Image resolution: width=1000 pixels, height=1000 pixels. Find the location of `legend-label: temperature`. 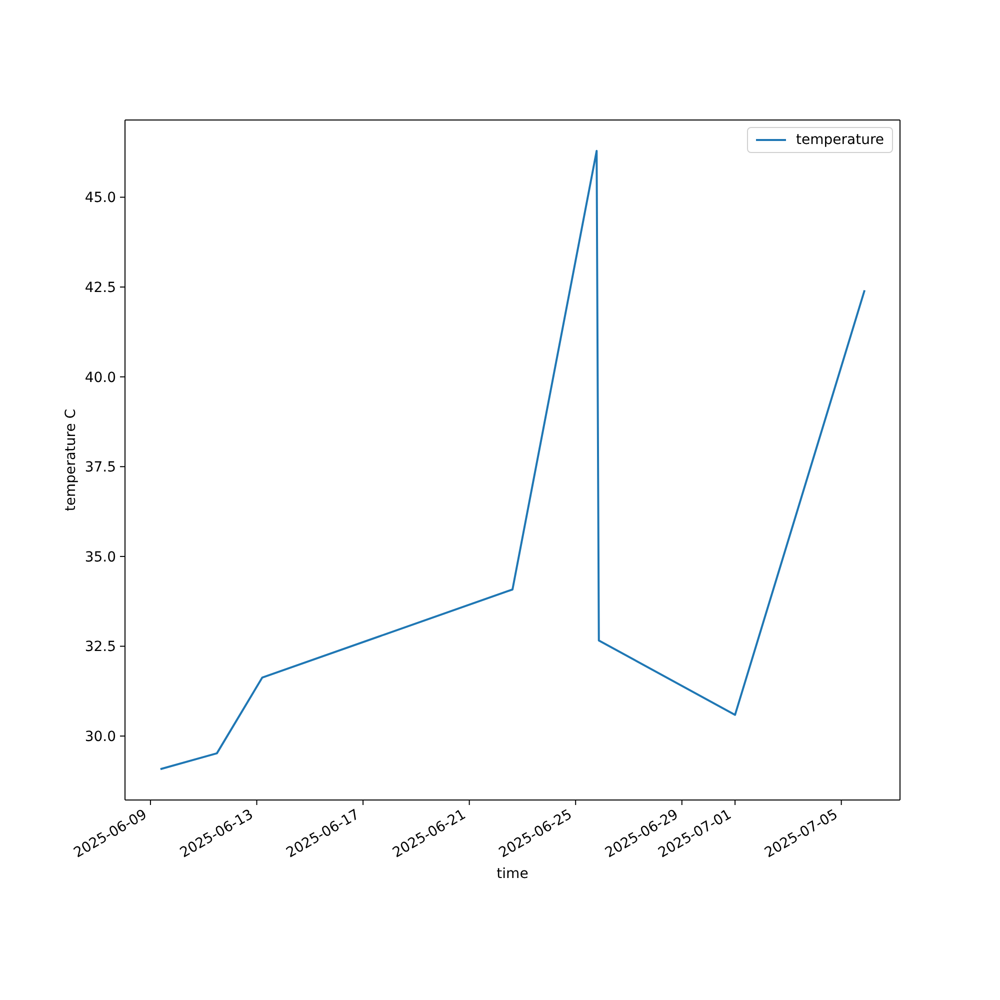

legend-label: temperature is located at coordinates (840, 140).